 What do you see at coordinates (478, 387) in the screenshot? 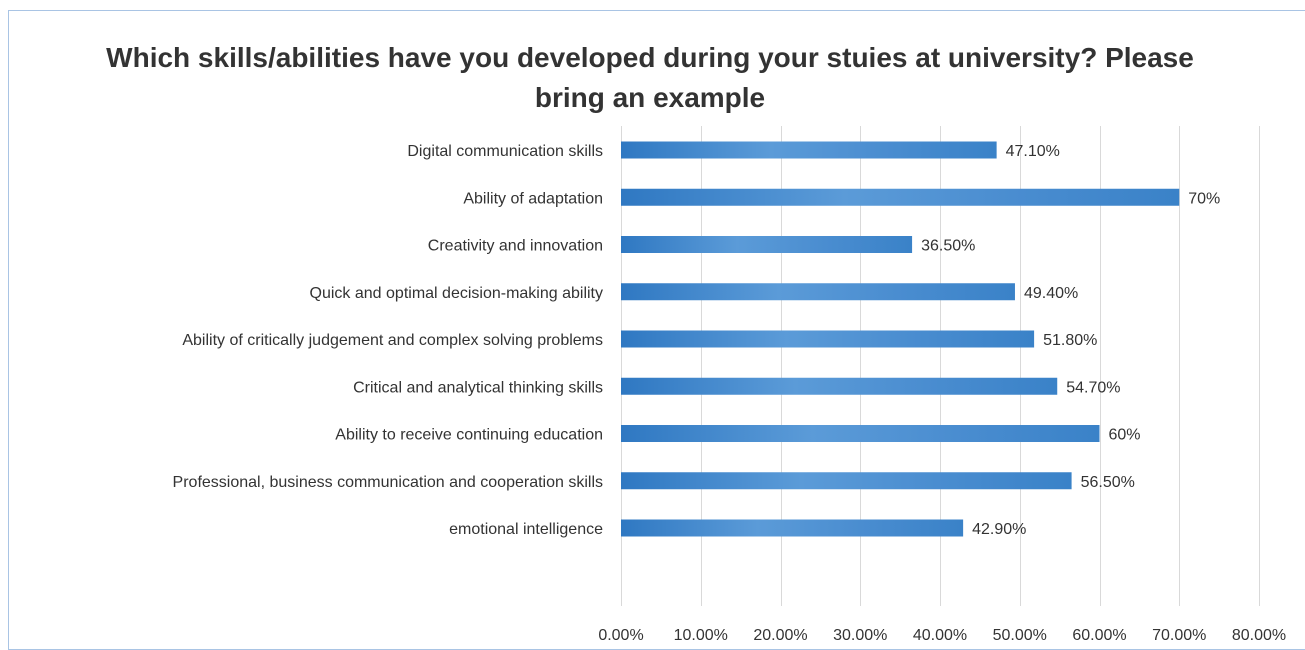
I see `category-label: Critical and analytical thinking skills` at bounding box center [478, 387].